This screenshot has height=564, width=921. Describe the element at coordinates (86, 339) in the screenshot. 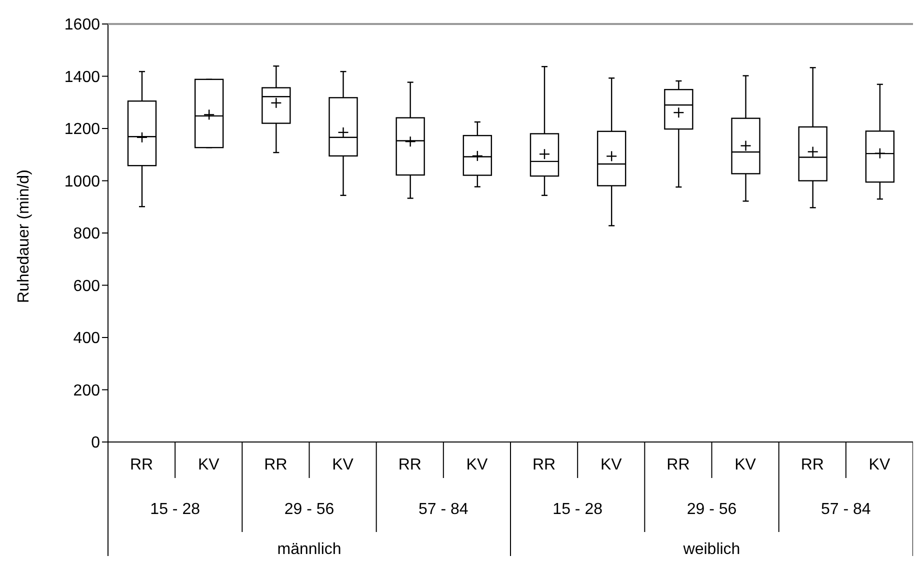

I see `y-tick-label: 400` at that location.